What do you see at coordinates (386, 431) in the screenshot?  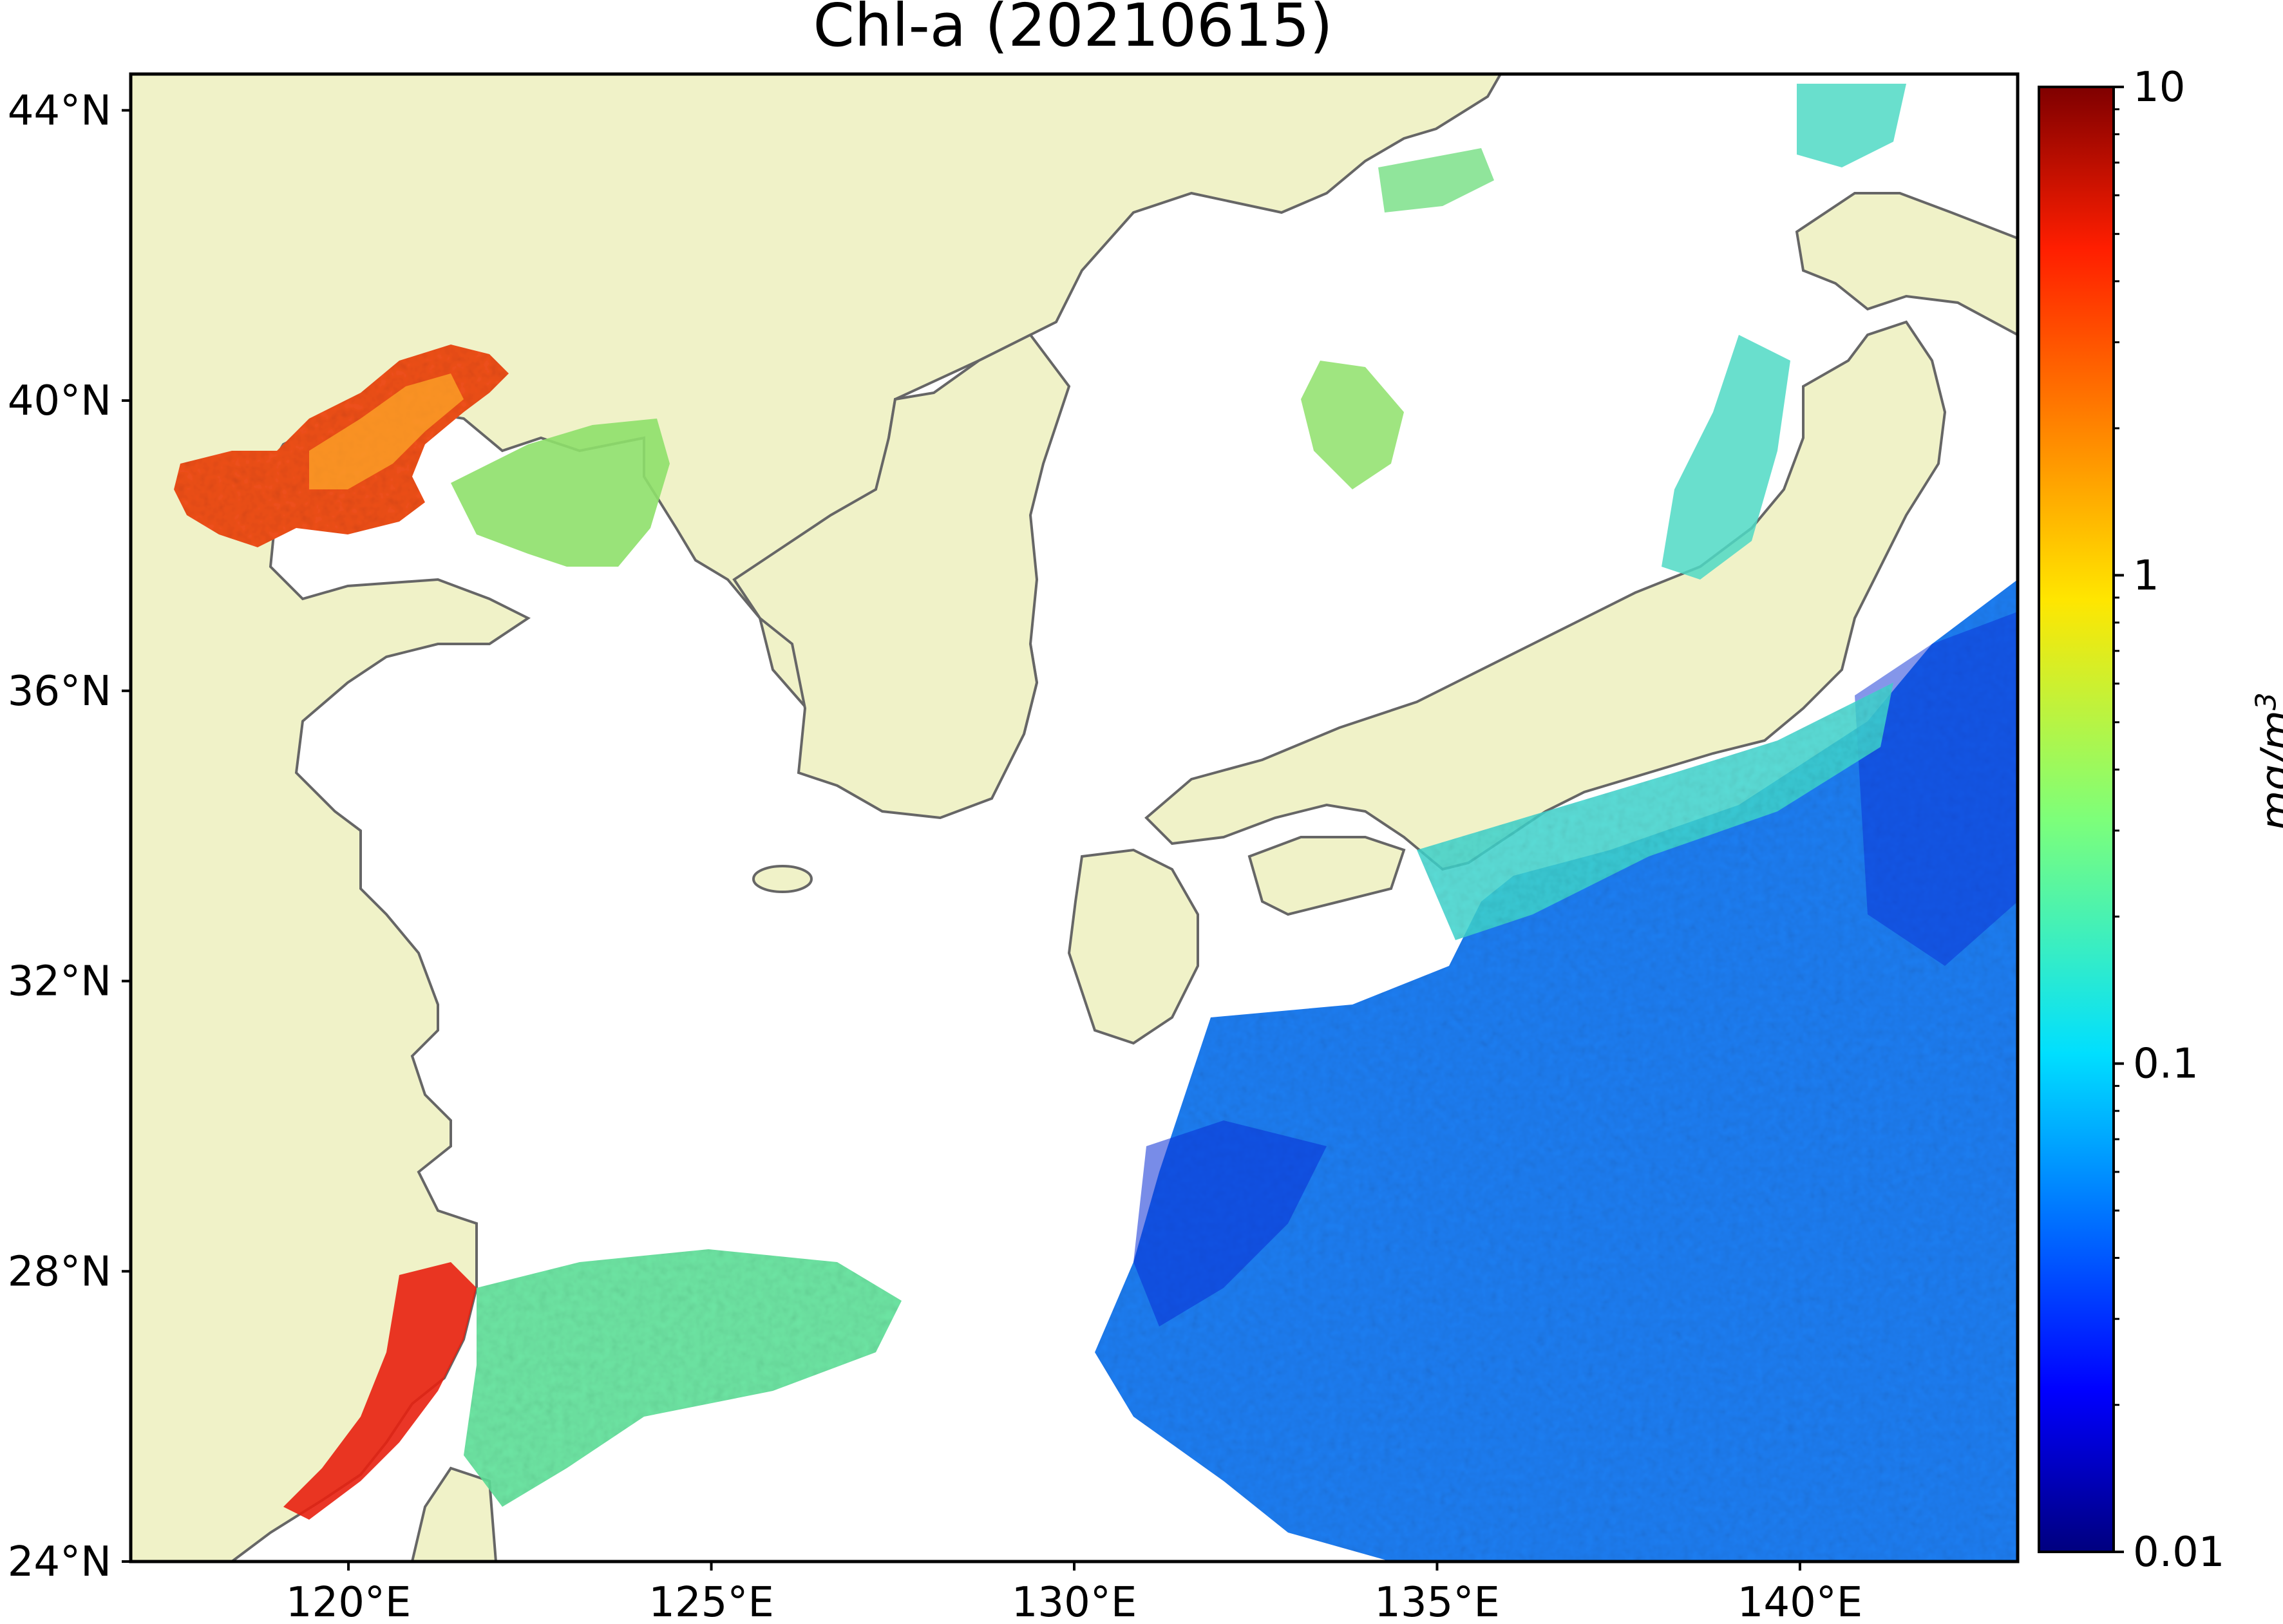 I see `bohai-bay-chl-yellow` at bounding box center [386, 431].